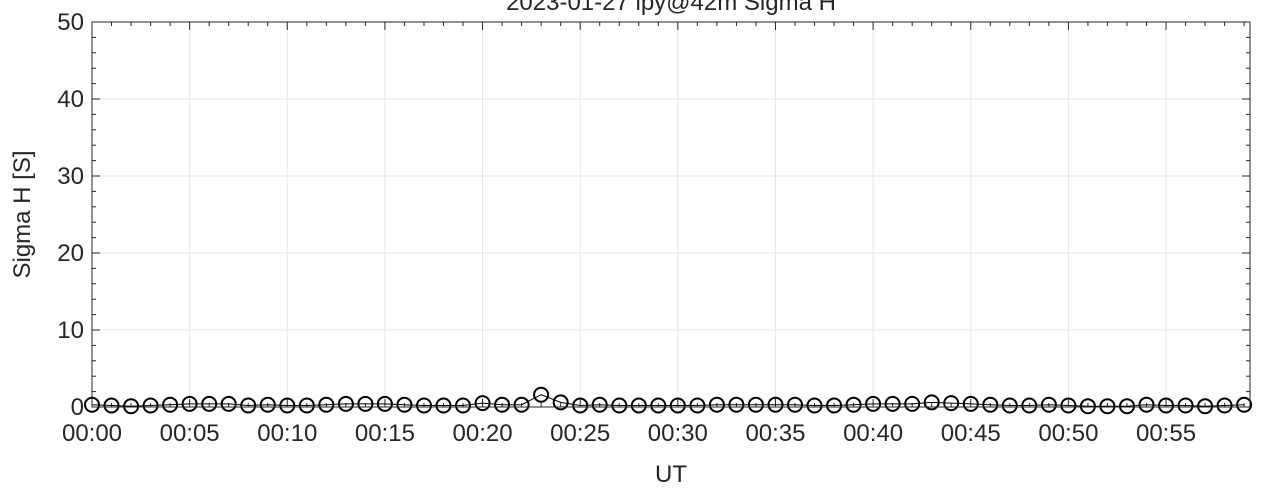 The image size is (1263, 493). I want to click on y-tick-label: 0, so click(77, 407).